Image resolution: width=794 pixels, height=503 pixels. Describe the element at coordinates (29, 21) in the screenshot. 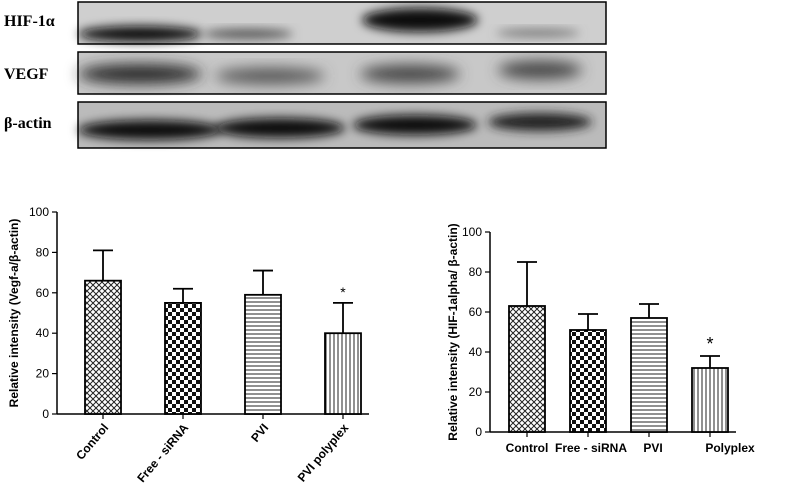

I see `blot-label-hif1a: HIF-1α` at that location.